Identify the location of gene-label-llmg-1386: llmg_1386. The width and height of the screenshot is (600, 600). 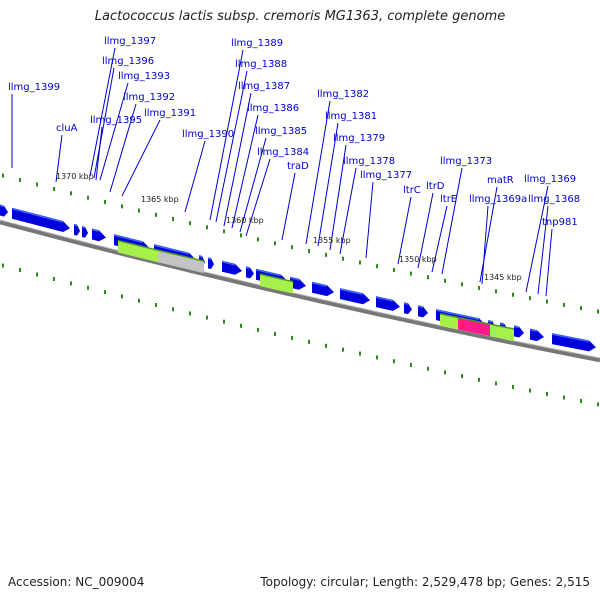
(273, 108).